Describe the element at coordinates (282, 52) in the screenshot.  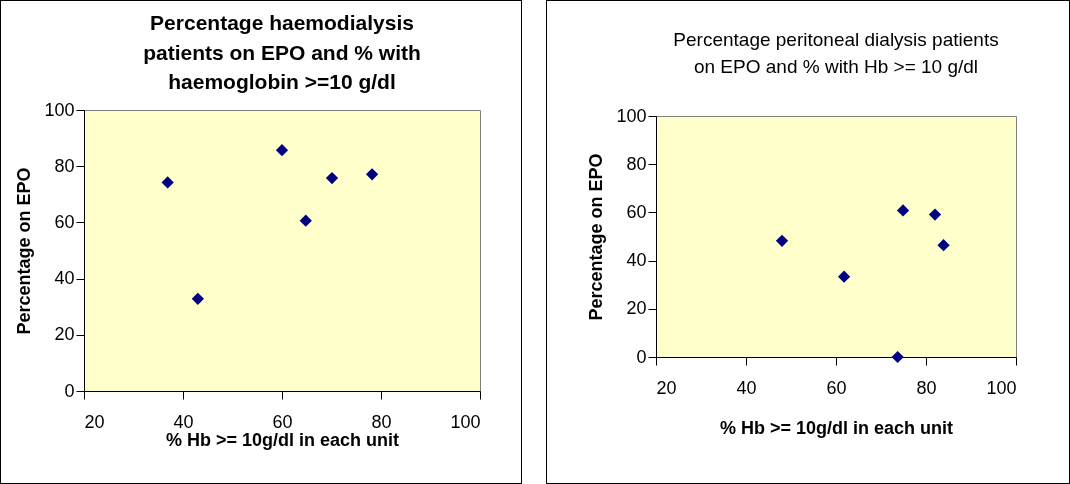
I see `chart-title: Percentage haemodialysis patients on EPO and % with haemoglobin >=10 g/dl` at that location.